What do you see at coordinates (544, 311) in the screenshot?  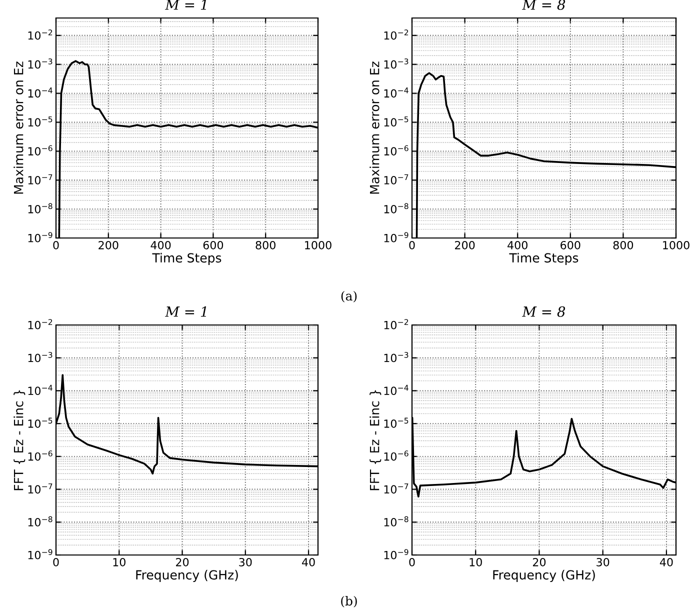 I see `chart-title: M = 8` at bounding box center [544, 311].